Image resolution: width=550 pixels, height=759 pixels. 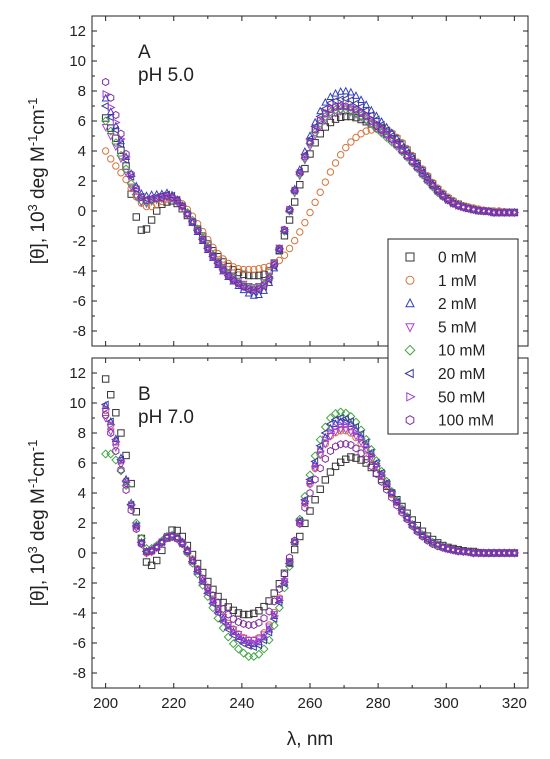 What do you see at coordinates (79, 271) in the screenshot?
I see `y-tick-label: -4` at bounding box center [79, 271].